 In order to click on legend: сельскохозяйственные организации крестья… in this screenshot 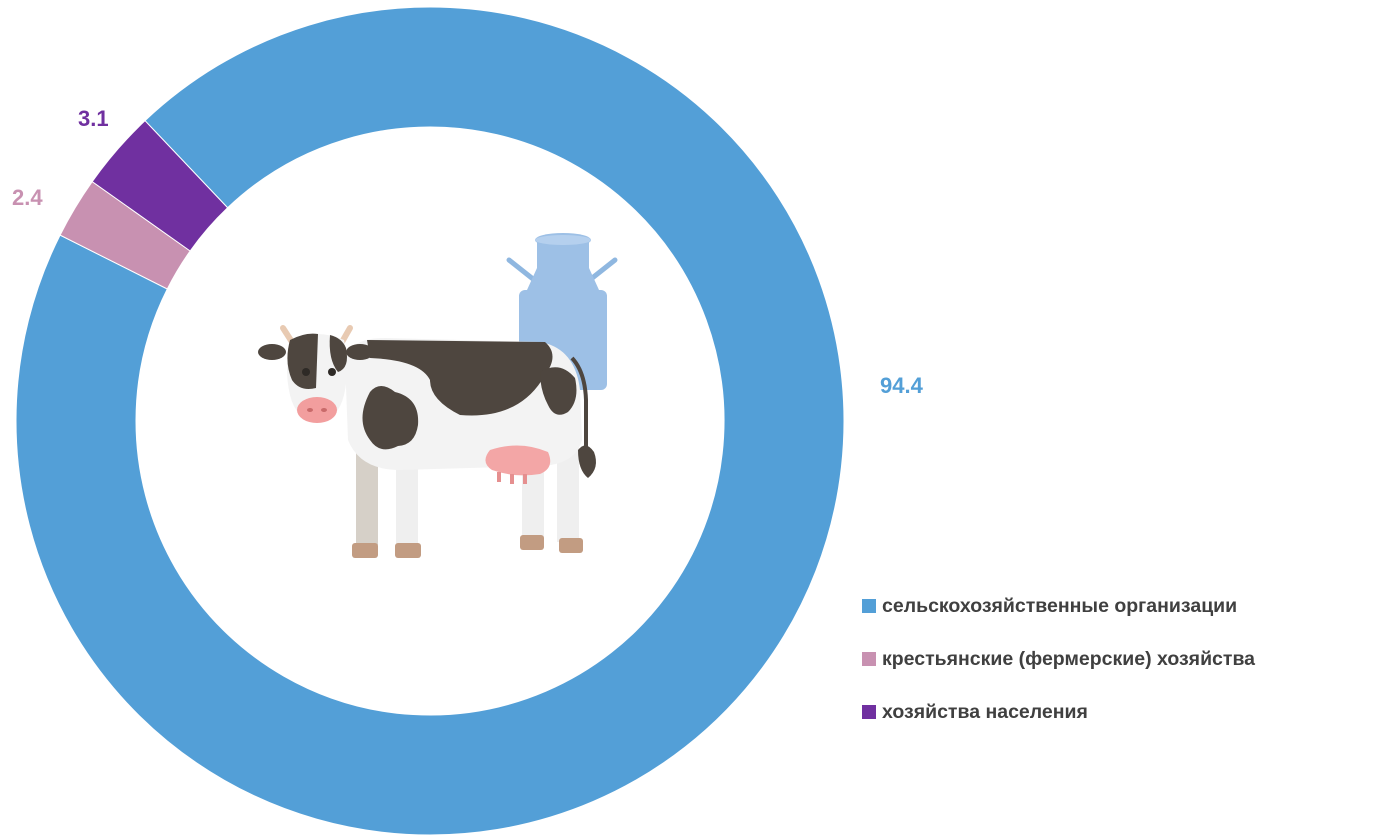, I will do `click(1058, 673)`.